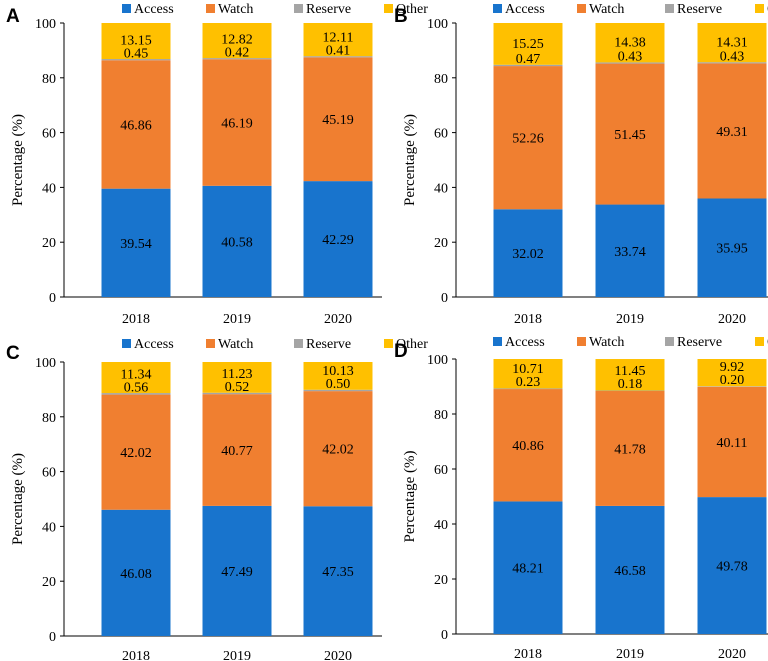 The image size is (768, 661). What do you see at coordinates (338, 37) in the screenshot?
I see `data-label-other-2020: 12.11` at bounding box center [338, 37].